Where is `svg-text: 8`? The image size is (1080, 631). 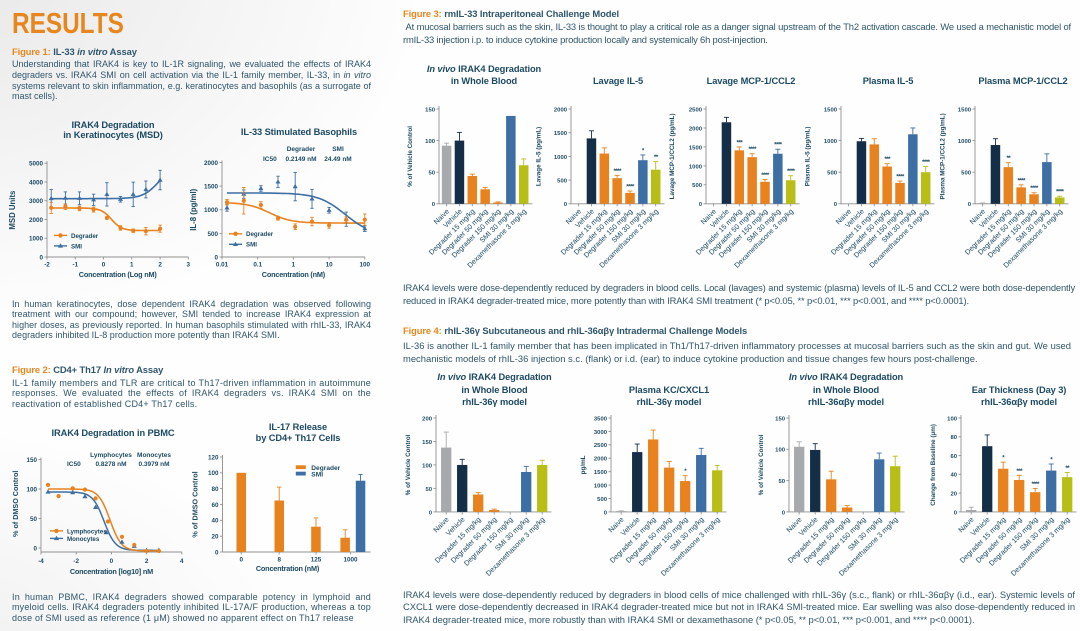 svg-text: 8 is located at coordinates (279, 560).